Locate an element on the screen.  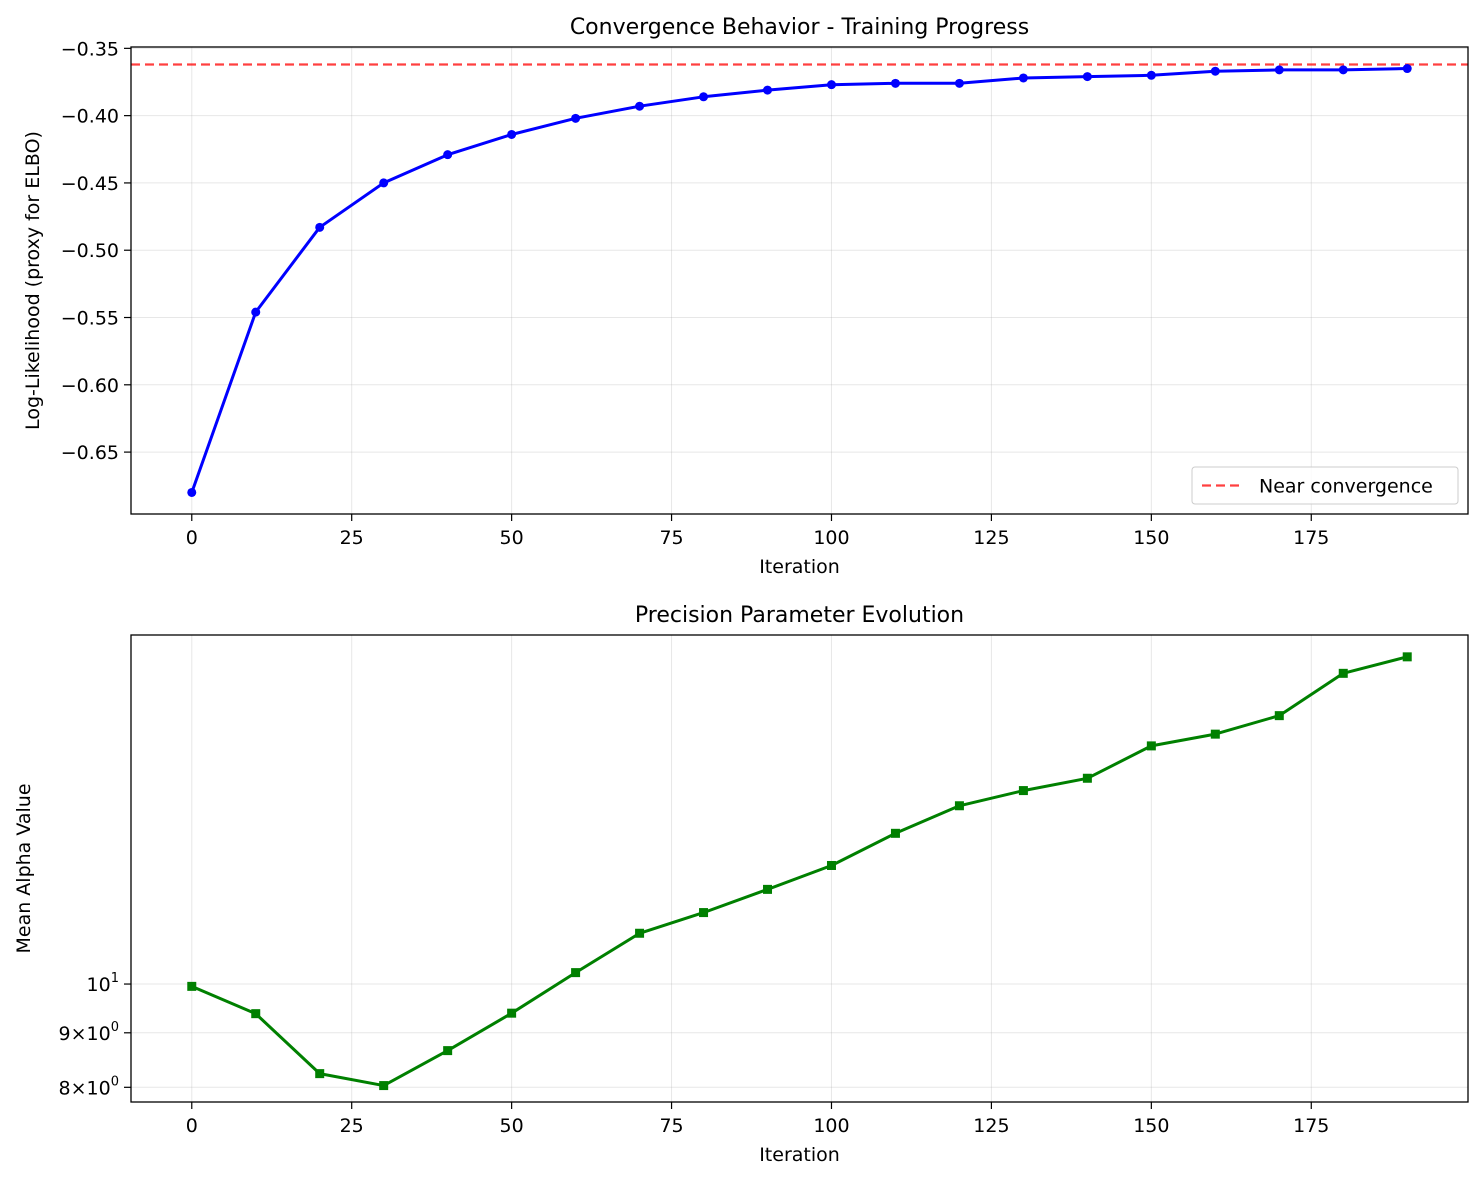
precision-x-axis-label: Iteration is located at coordinates (799, 1155).